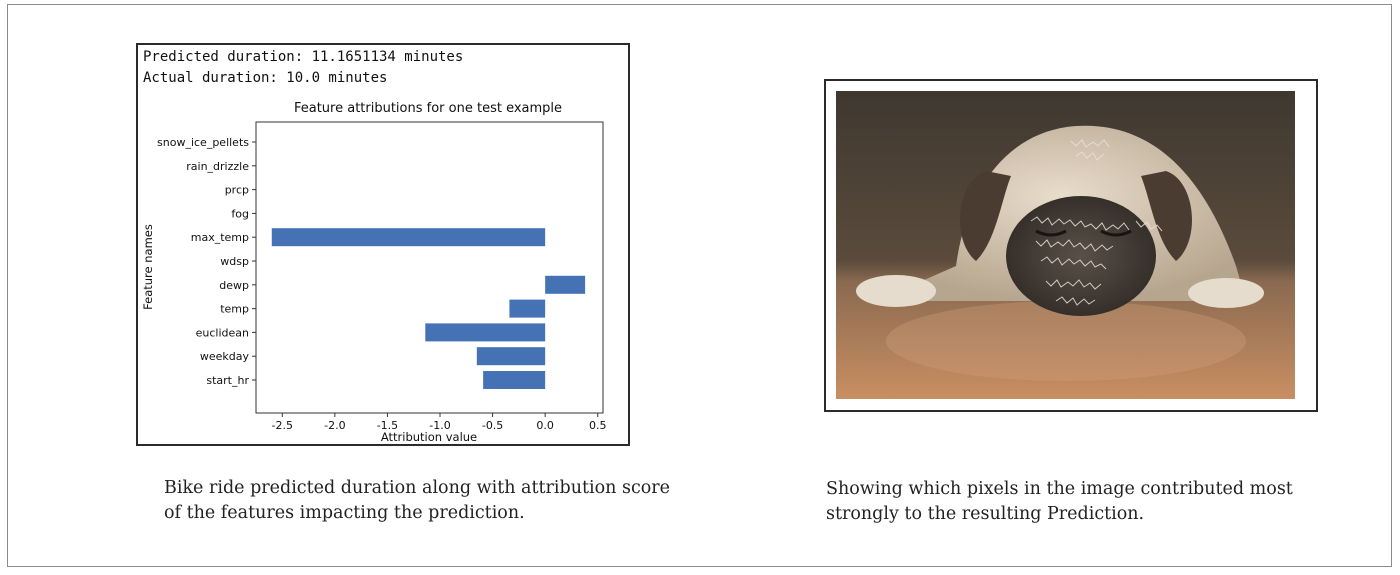 The width and height of the screenshot is (1400, 575). I want to click on y-tick-label: max_temp, so click(220, 237).